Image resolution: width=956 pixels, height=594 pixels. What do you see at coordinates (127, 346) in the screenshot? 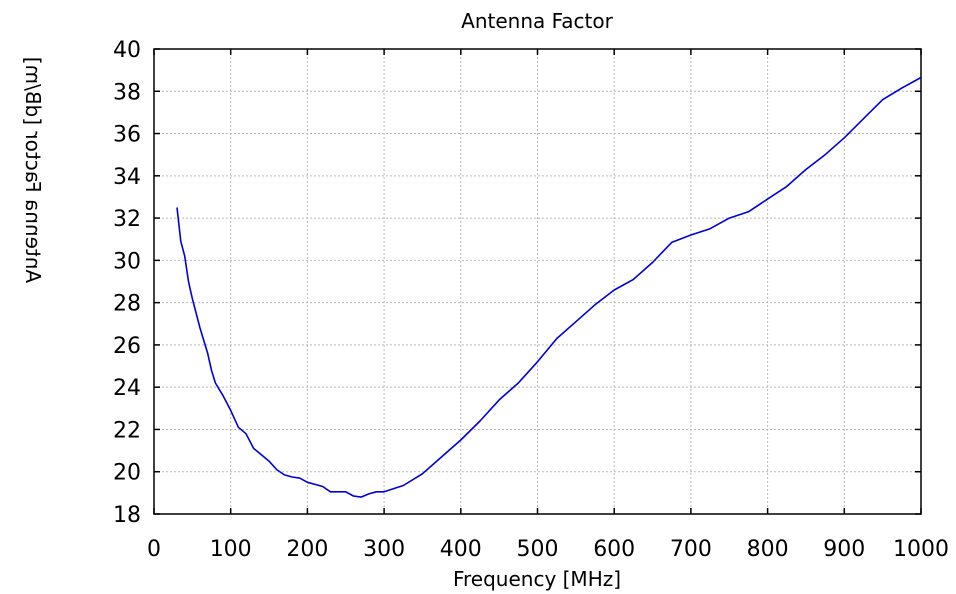
I see `y-tick-label: 26` at bounding box center [127, 346].